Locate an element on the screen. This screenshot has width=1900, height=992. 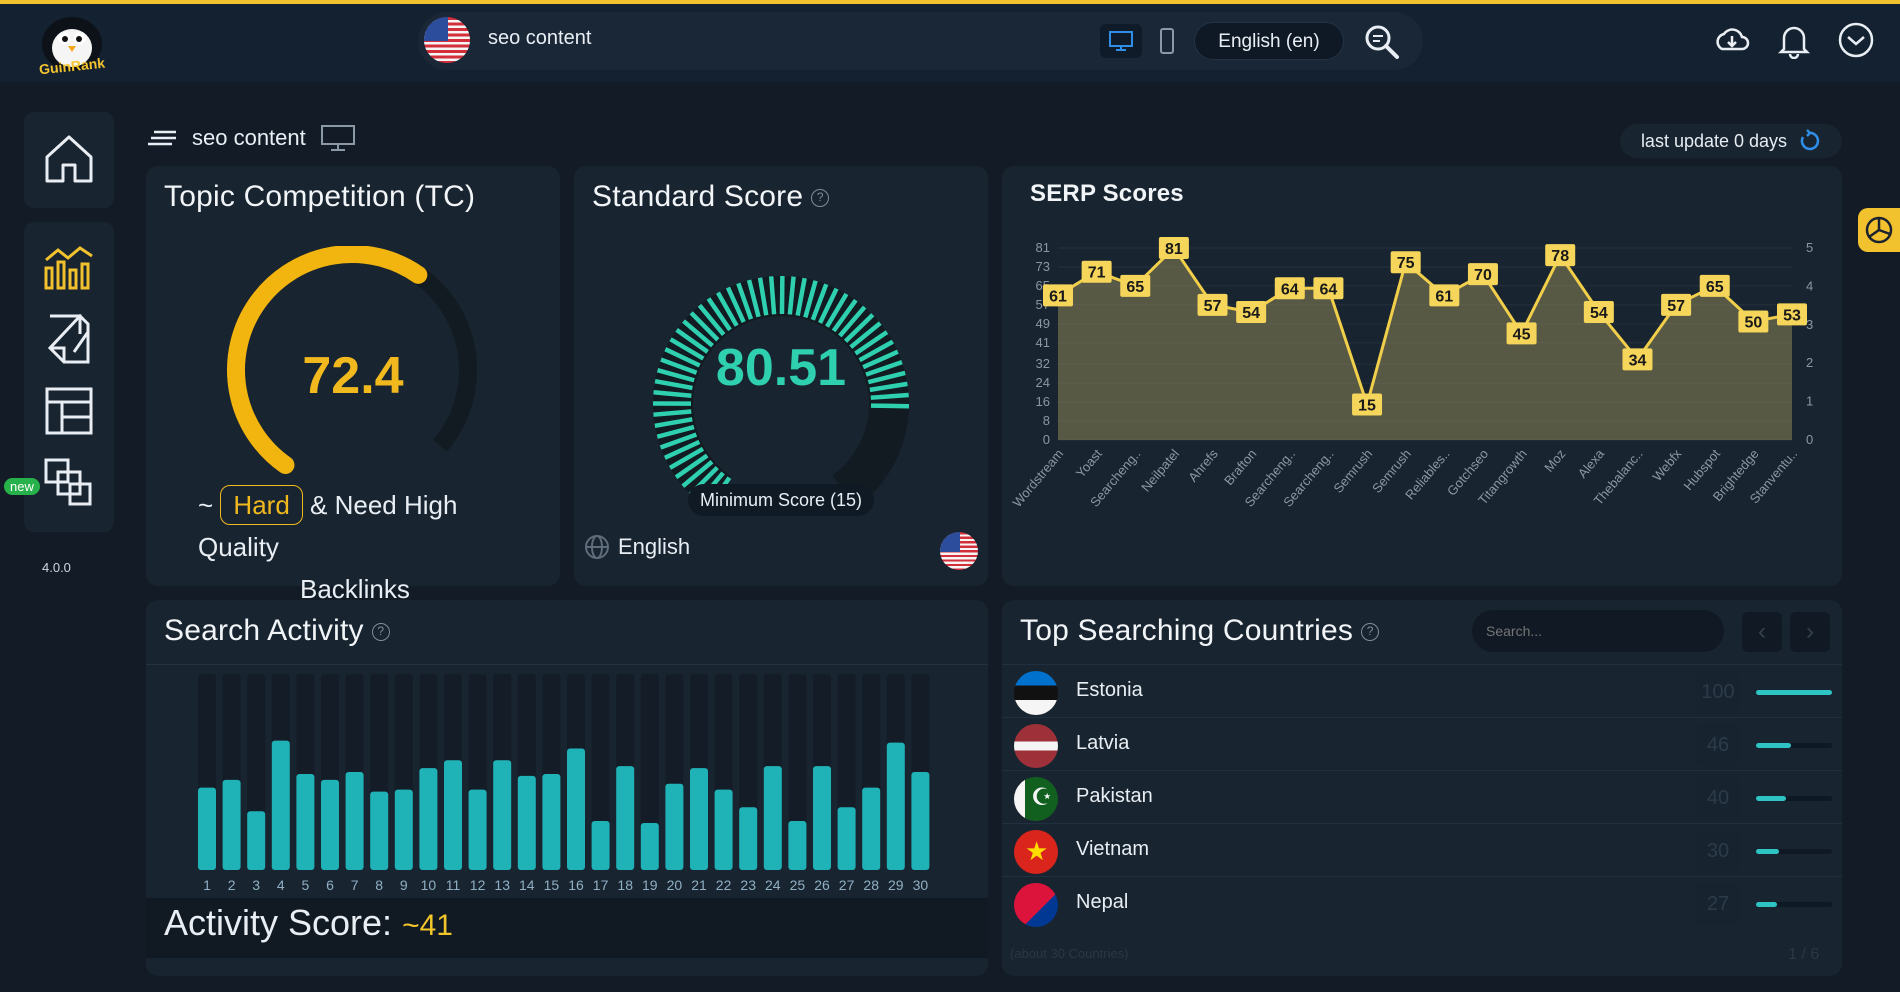
country-row: ★ Vietnam 30 is located at coordinates (1422, 849).